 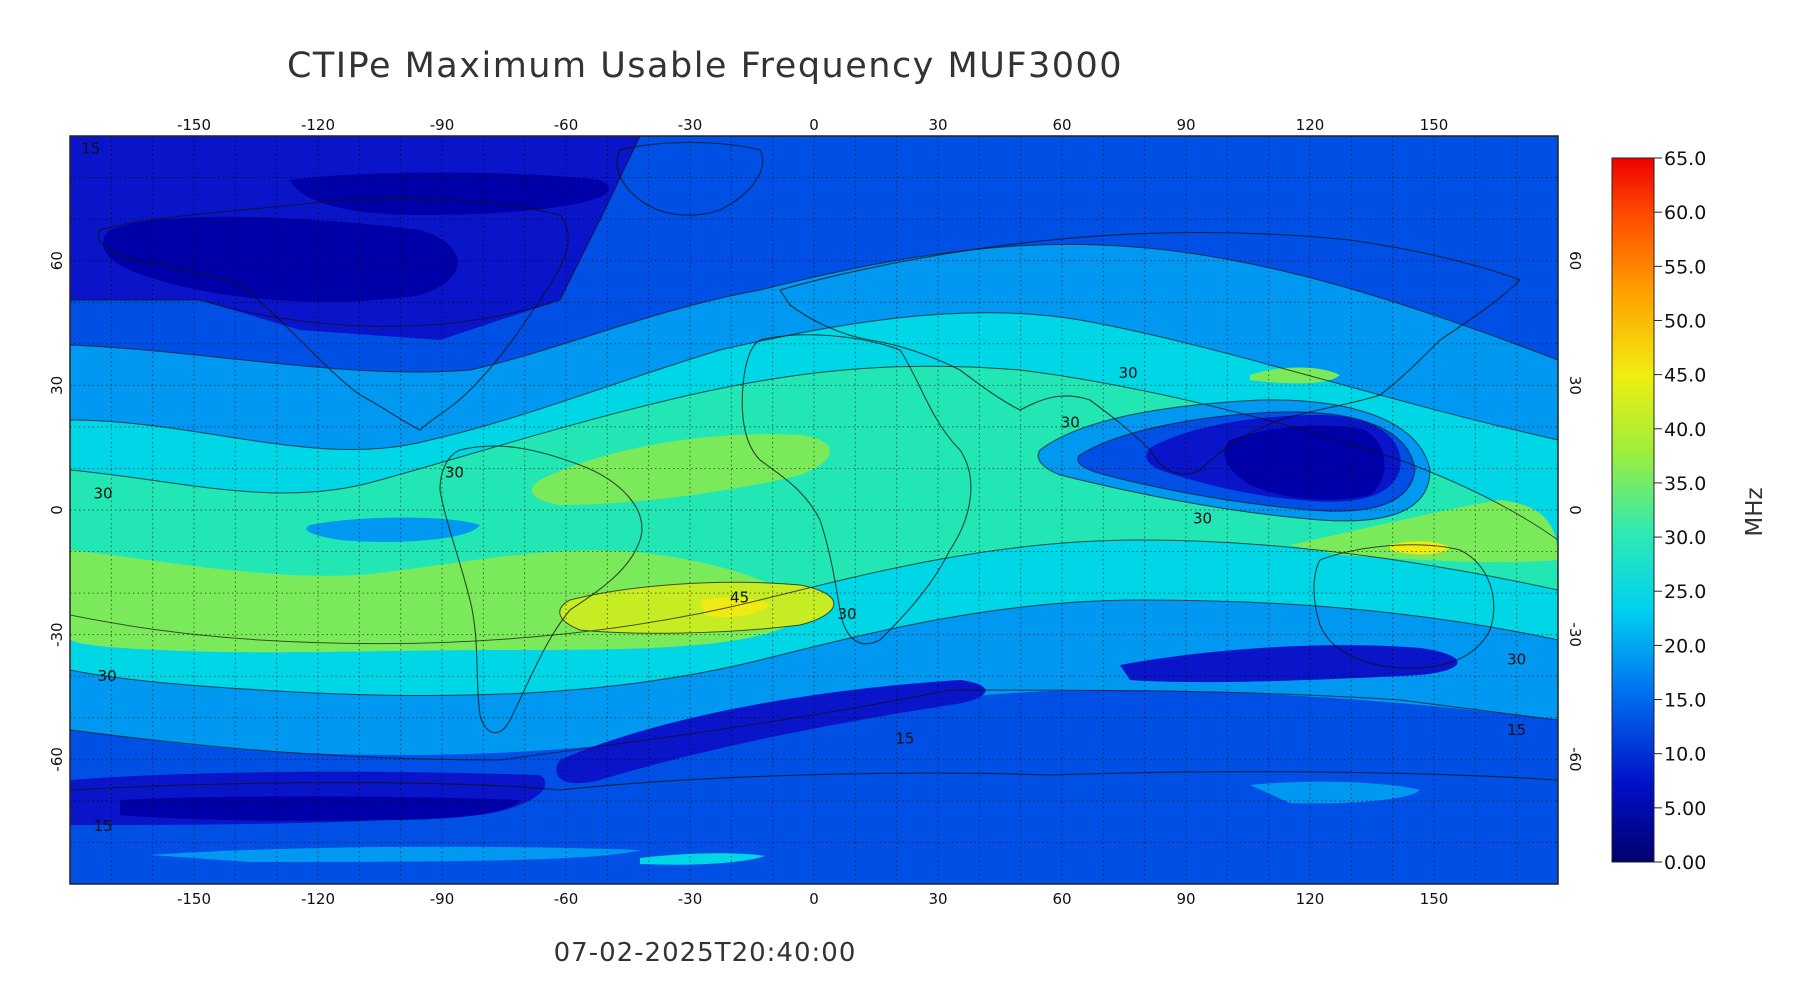 I want to click on lat-tick-label-right: 30, so click(x=1575, y=385).